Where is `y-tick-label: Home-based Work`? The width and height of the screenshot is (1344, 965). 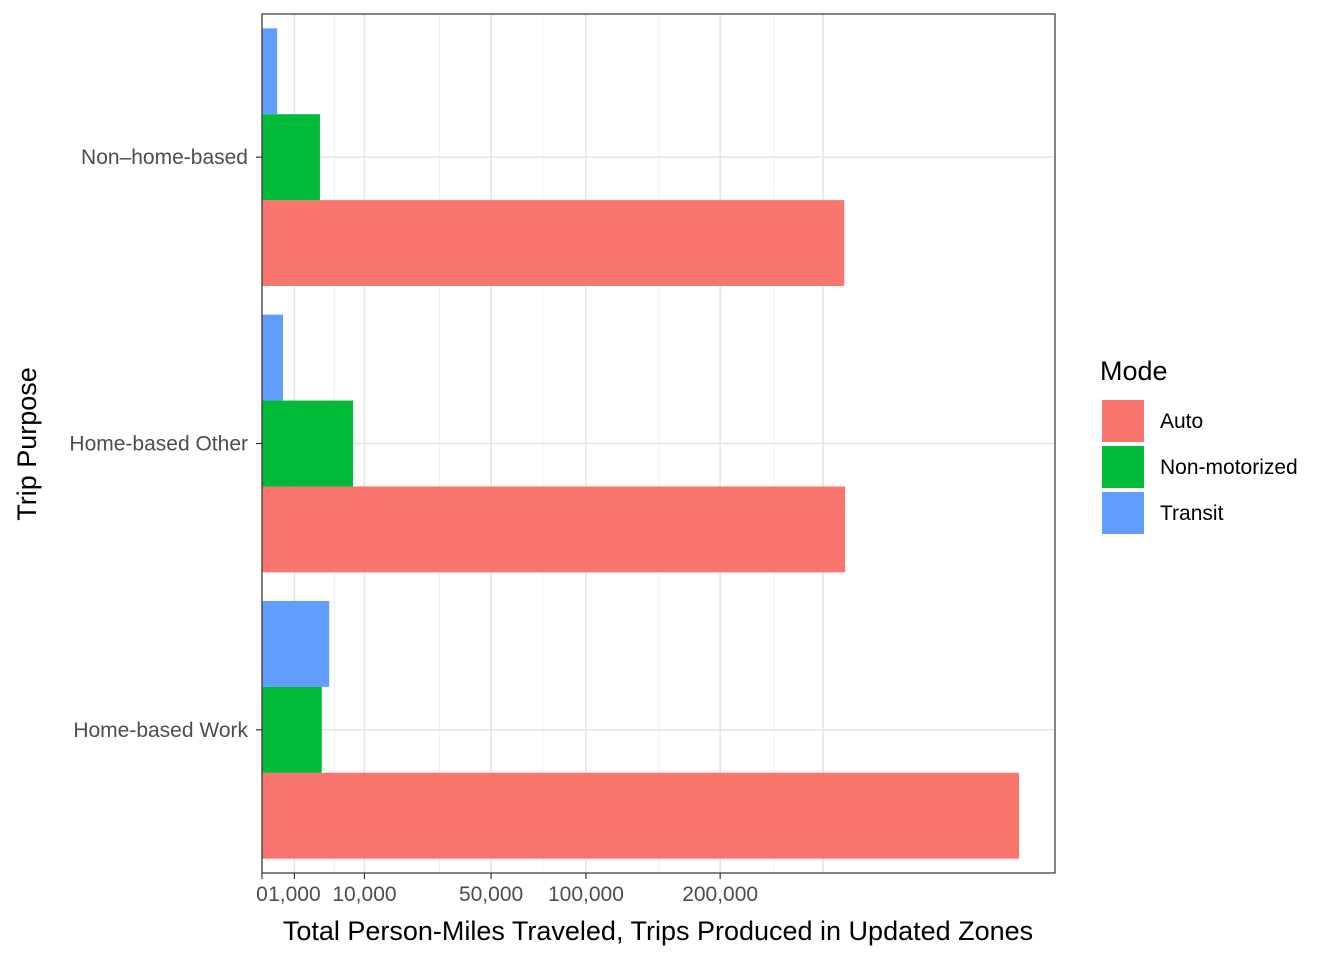
y-tick-label: Home-based Work is located at coordinates (160, 730).